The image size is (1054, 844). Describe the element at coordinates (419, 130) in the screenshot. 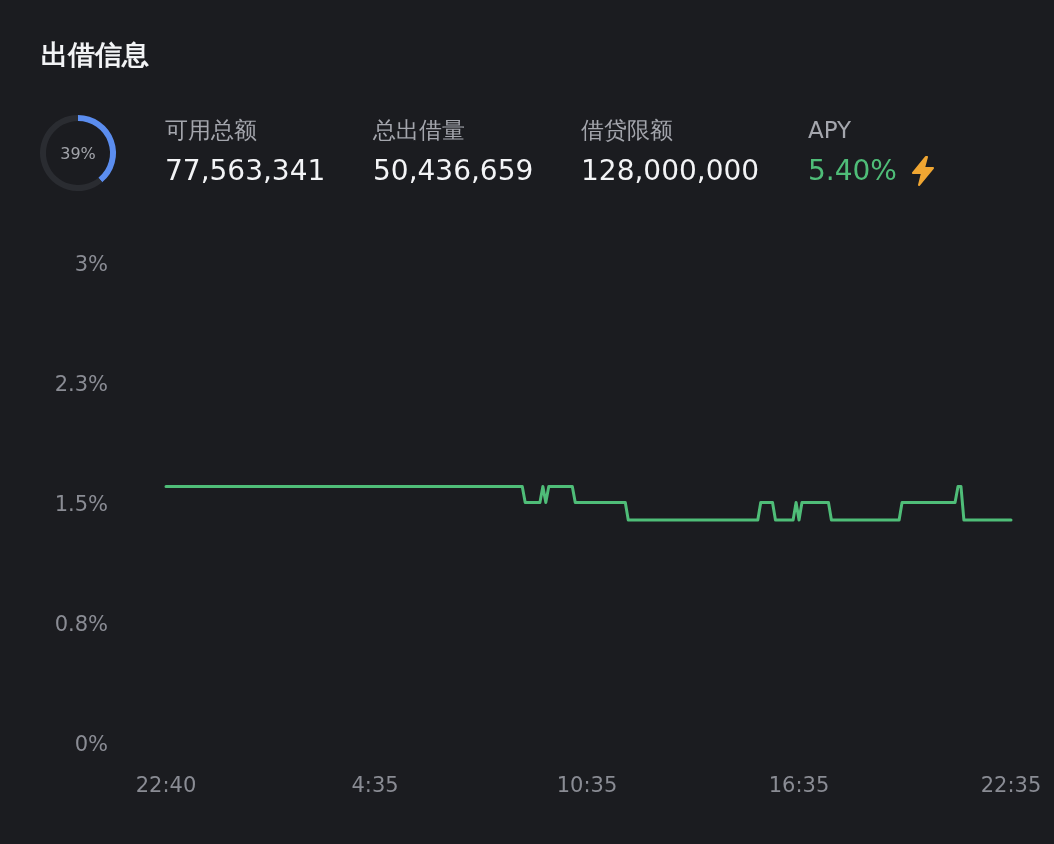

I see `text: 总出借量` at that location.